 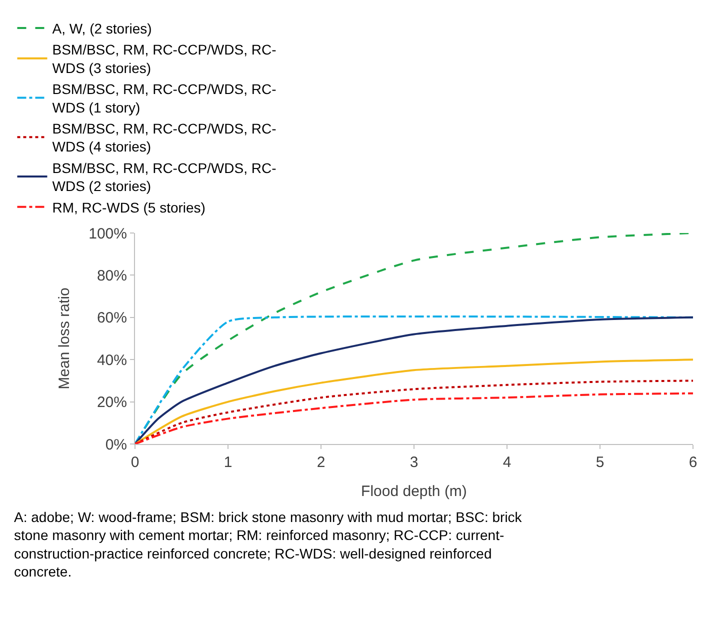 What do you see at coordinates (268, 544) in the screenshot?
I see `text: A: adobe; W: wood-frame; BSM: brick stone masonry with mud mortar; BSC: brick stone masonry with cement mortar; RM: reinforced masonry; RC-CCP: current-construction-practice reinforced concrete; RC-WDS: well-designed reinforced concrete.` at bounding box center [268, 544].